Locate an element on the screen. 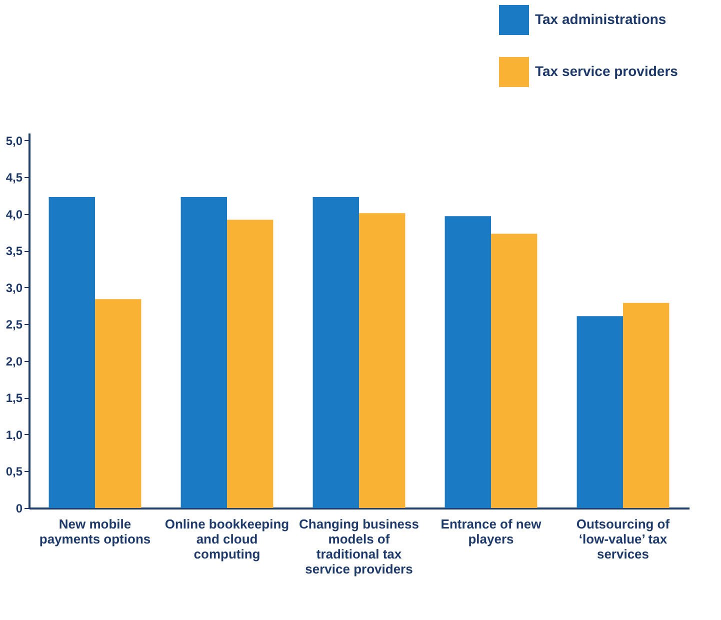 The image size is (721, 620). y-tick-label: 5,0 is located at coordinates (14, 141).